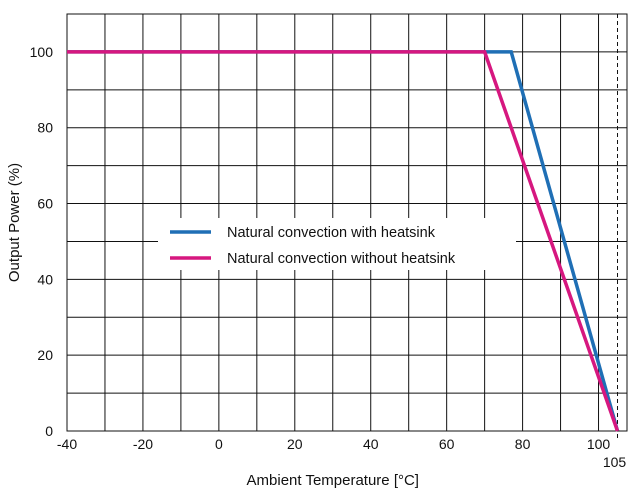 The width and height of the screenshot is (631, 491). I want to click on y-tick-label-2: 40, so click(45, 279).